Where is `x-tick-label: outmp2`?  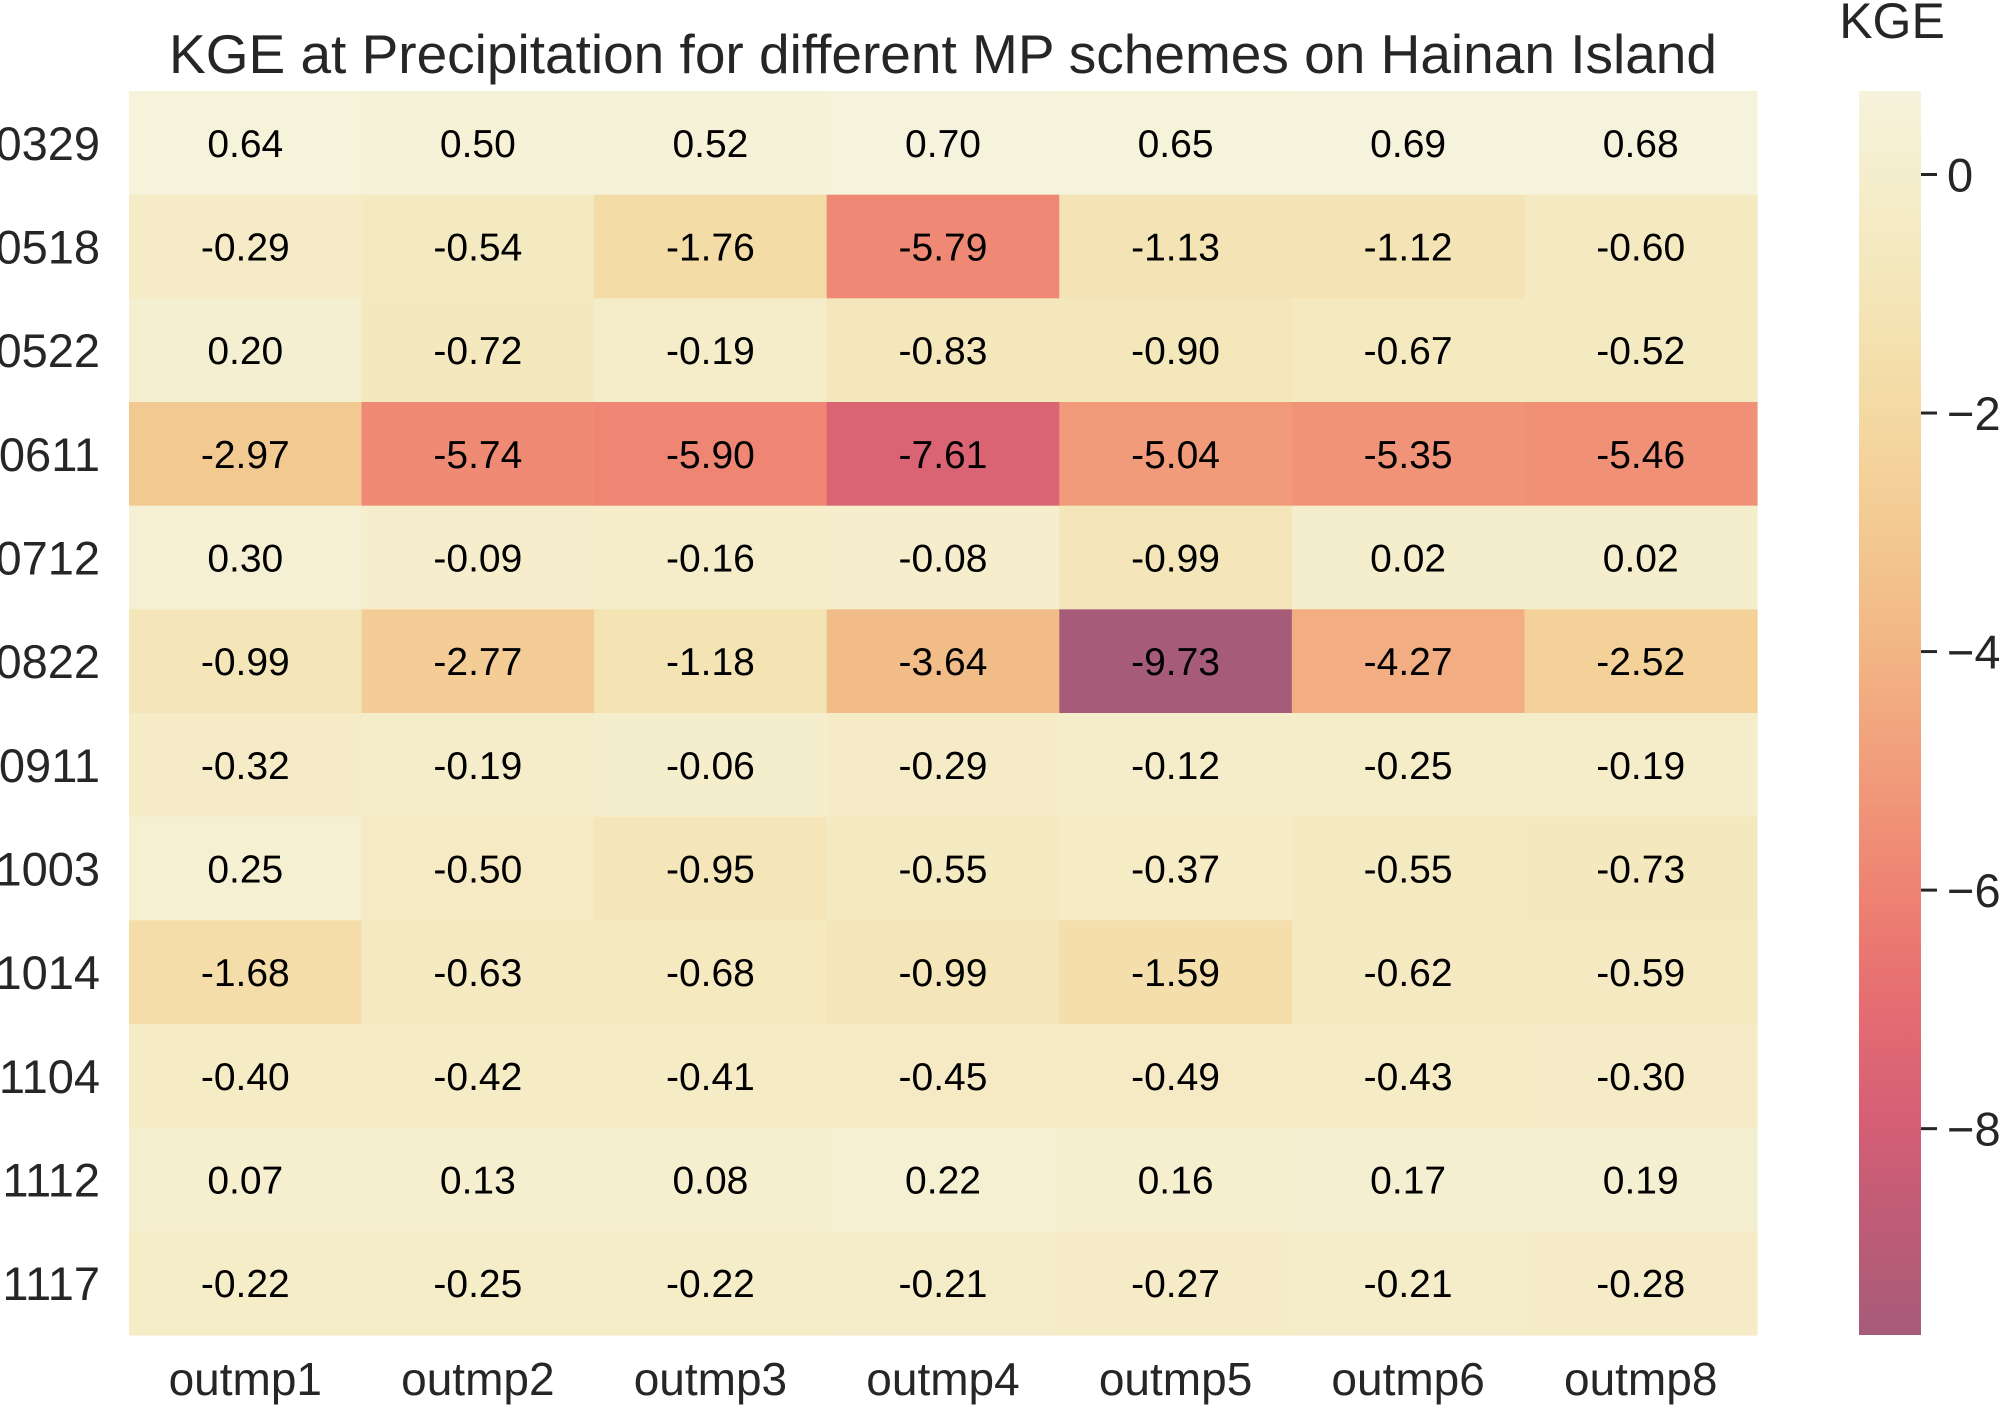
x-tick-label: outmp2 is located at coordinates (477, 1379).